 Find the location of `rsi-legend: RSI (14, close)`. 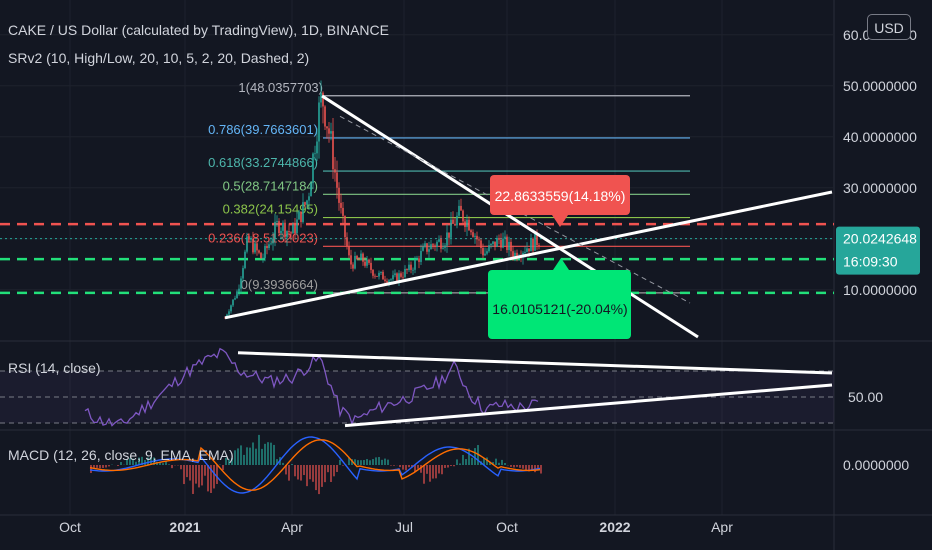

rsi-legend: RSI (14, close) is located at coordinates (54, 368).